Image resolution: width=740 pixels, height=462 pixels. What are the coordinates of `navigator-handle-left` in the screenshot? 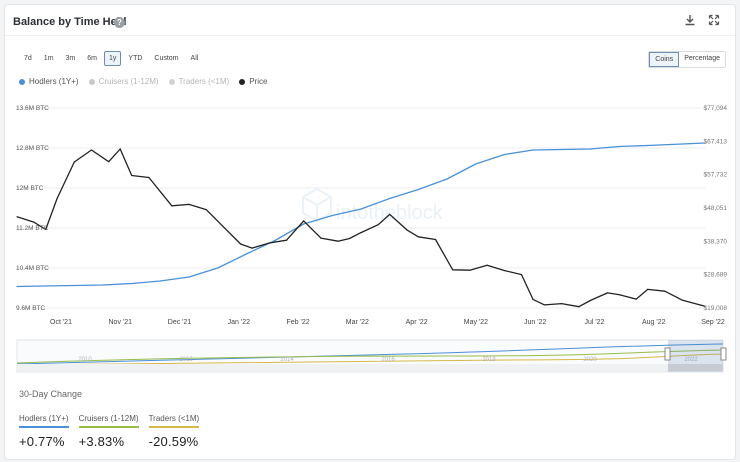 It's located at (667, 354).